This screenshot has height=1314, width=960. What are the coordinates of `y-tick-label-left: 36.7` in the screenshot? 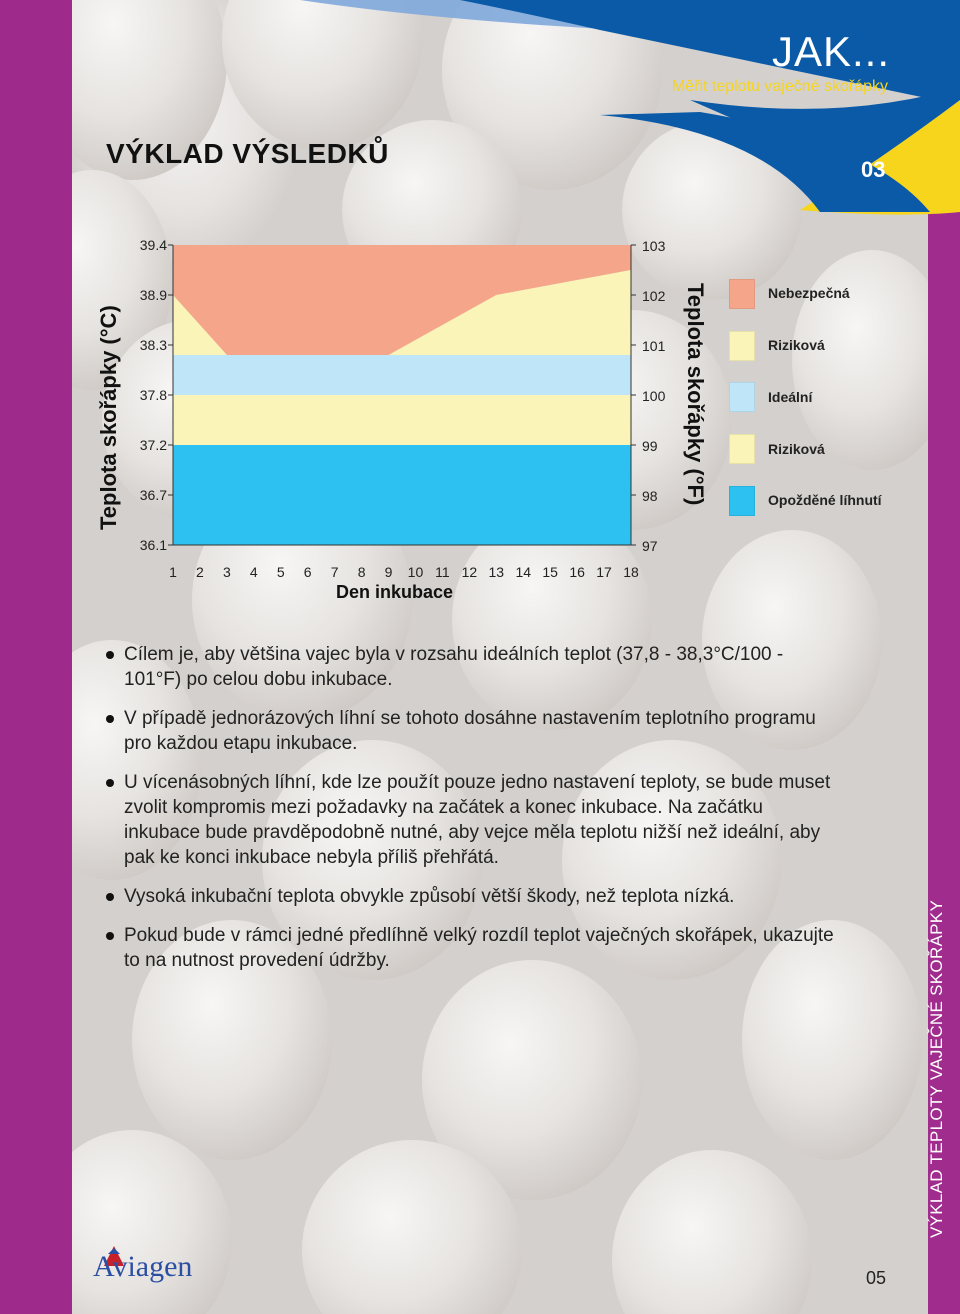 It's located at (153, 495).